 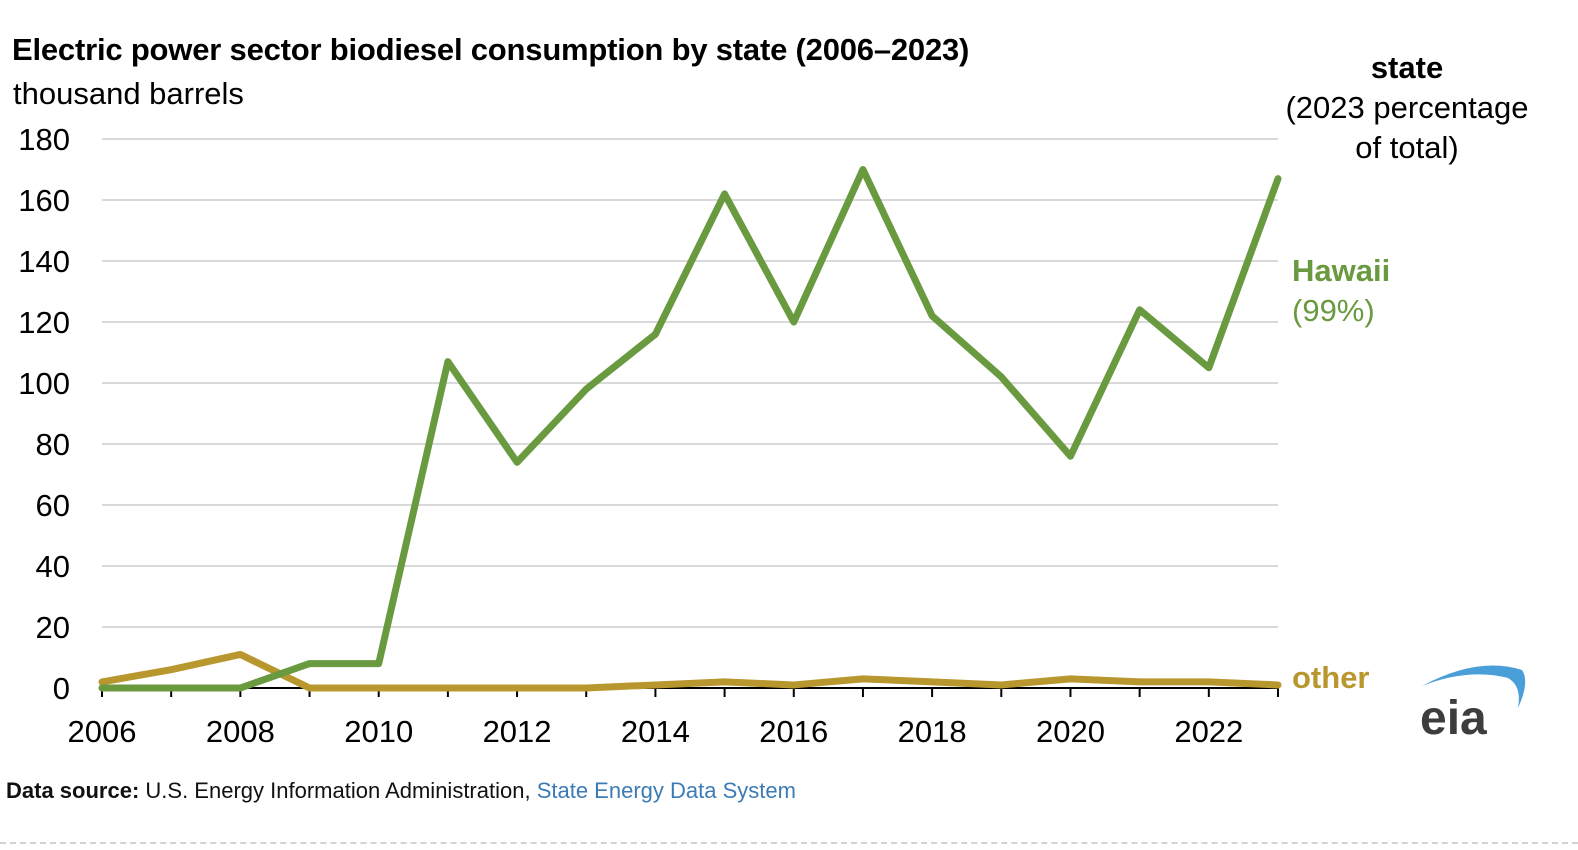 What do you see at coordinates (44, 139) in the screenshot?
I see `y-tick-label: 180` at bounding box center [44, 139].